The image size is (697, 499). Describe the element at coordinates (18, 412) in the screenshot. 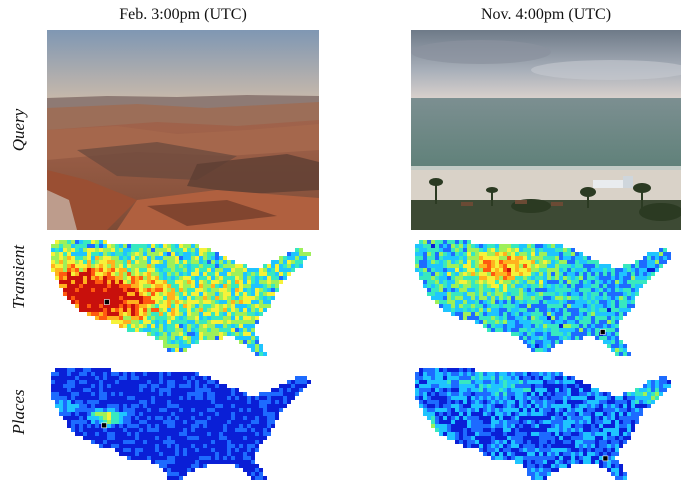

I see `row-label-places: Places` at that location.